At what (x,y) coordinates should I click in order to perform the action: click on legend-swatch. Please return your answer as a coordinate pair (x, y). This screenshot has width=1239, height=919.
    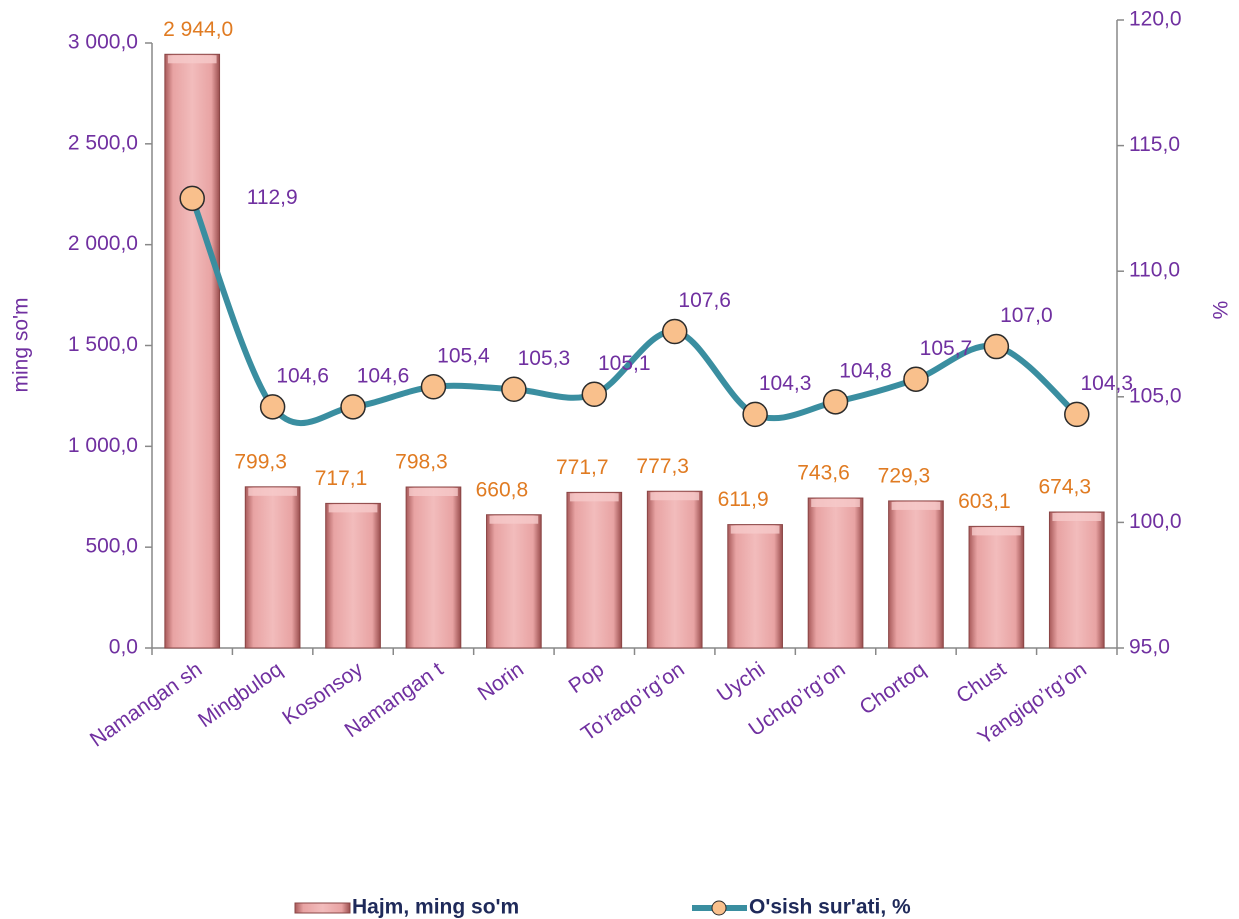
    Looking at the image, I should click on (322, 908).